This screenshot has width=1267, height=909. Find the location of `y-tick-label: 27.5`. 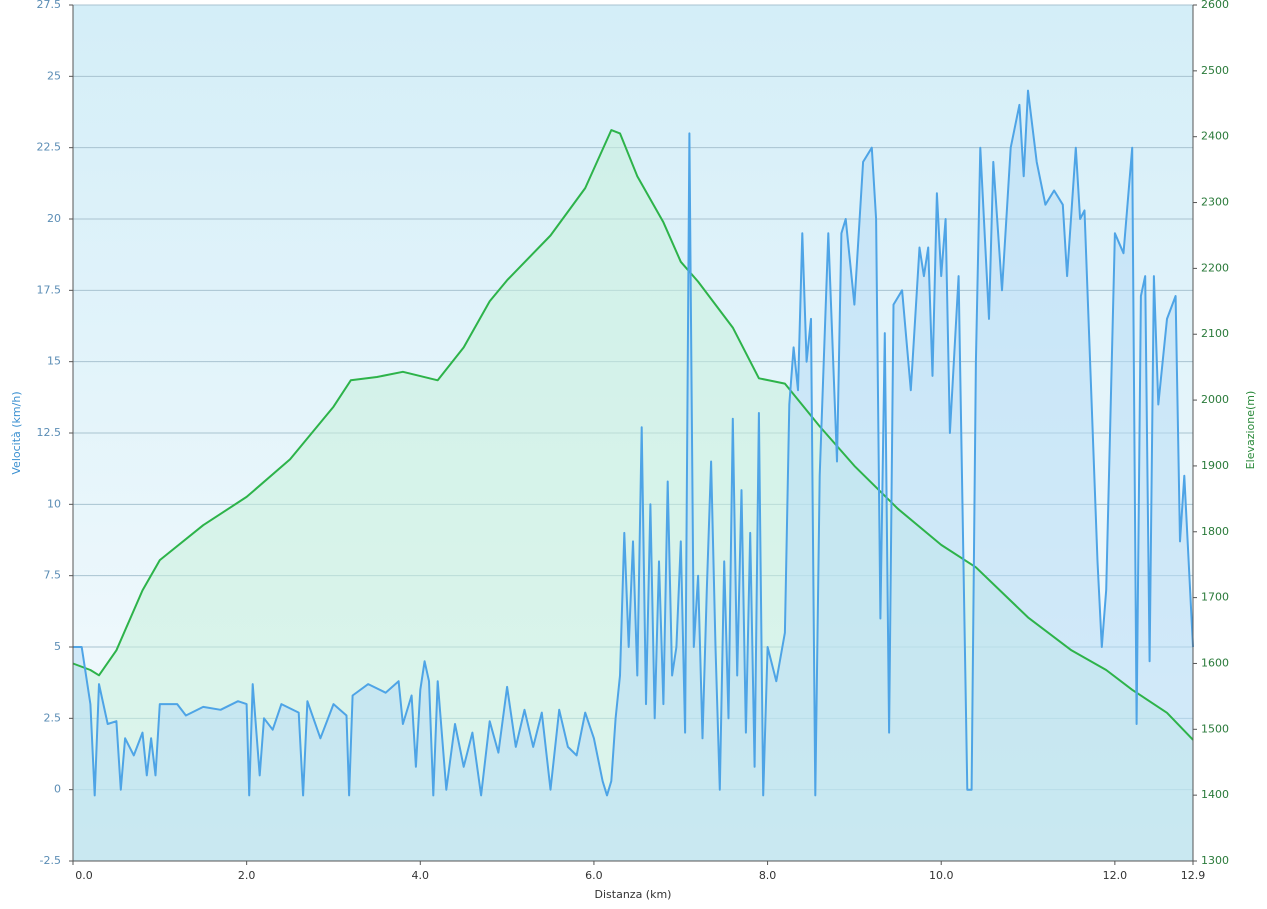

y-tick-label: 27.5 is located at coordinates (49, 5).